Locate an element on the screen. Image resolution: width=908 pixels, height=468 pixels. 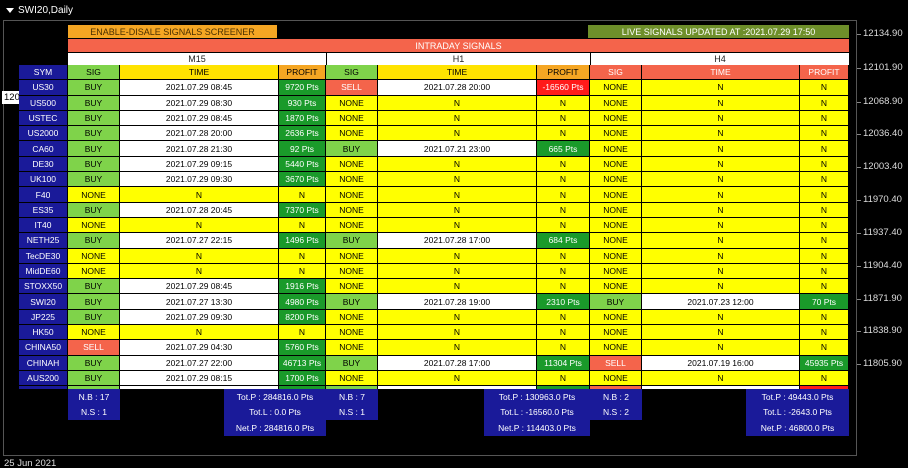
table-row: F40 NONE N N NONE N N NONE N N is located at coordinates (434, 195).